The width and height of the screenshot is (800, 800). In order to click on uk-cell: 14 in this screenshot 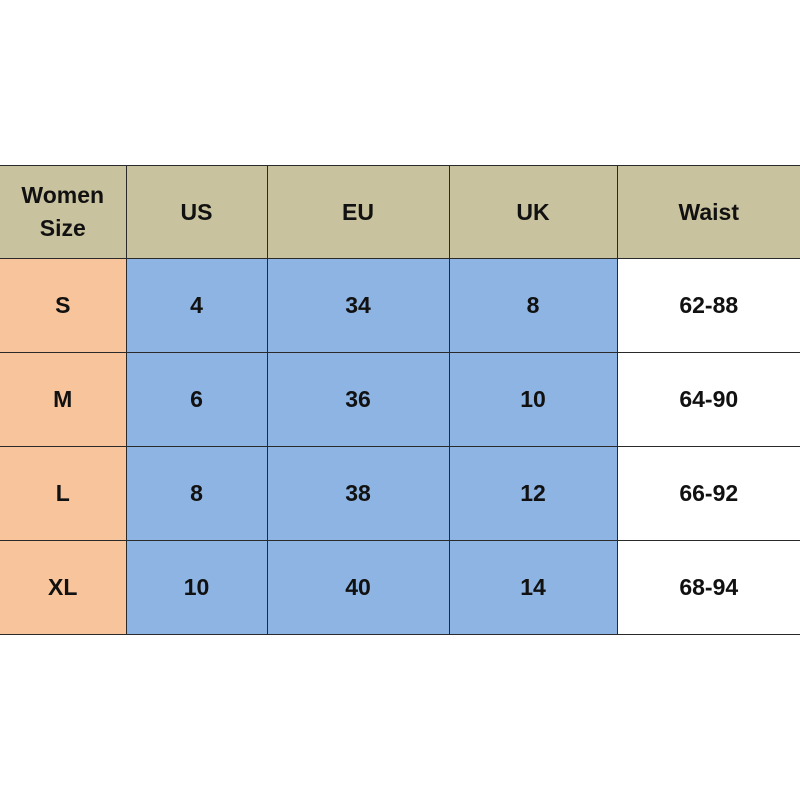, I will do `click(533, 587)`.